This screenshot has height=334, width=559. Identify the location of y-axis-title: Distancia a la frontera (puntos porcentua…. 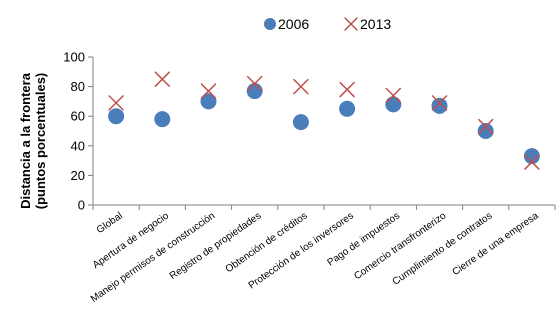
(33, 140).